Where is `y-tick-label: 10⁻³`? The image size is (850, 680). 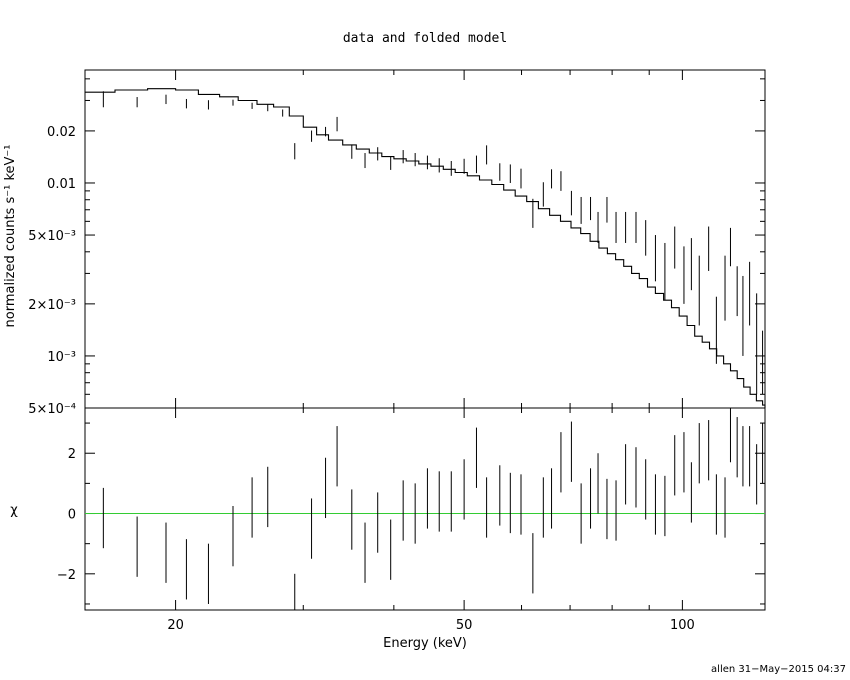
y-tick-label: 10⁻³ is located at coordinates (61, 357).